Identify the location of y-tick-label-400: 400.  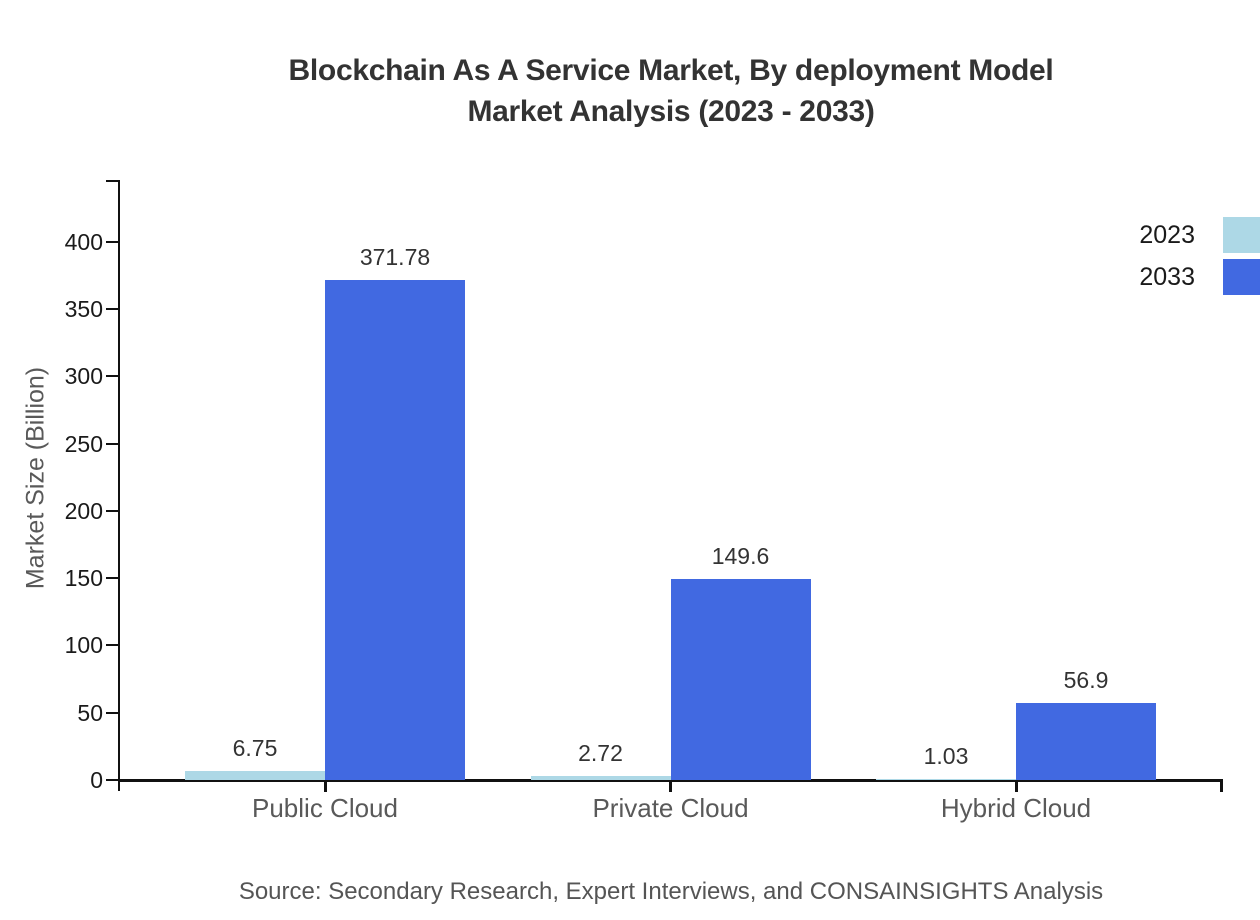
(83, 241).